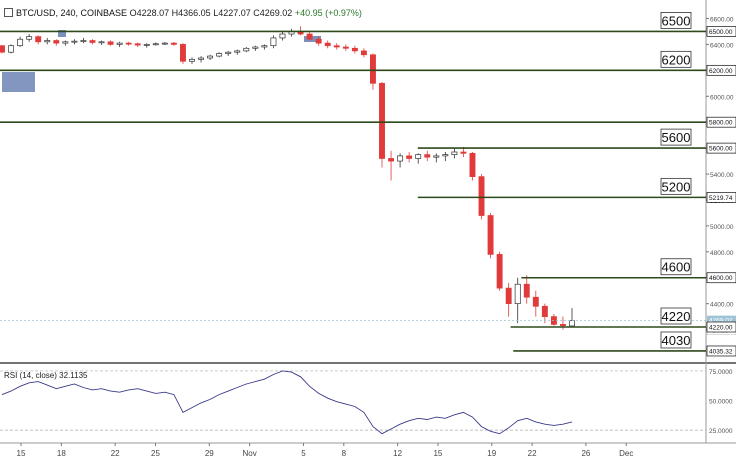 The image size is (736, 460). I want to click on high-value: 4366.05, so click(194, 13).